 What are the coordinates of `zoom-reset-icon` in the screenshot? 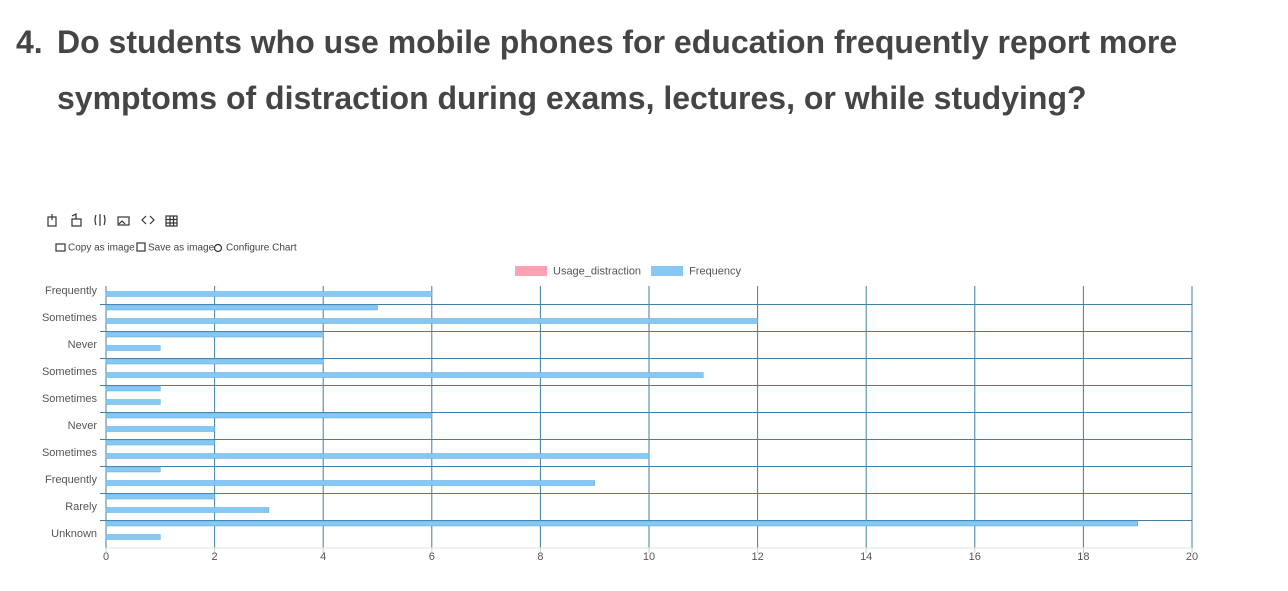 It's located at (76, 220).